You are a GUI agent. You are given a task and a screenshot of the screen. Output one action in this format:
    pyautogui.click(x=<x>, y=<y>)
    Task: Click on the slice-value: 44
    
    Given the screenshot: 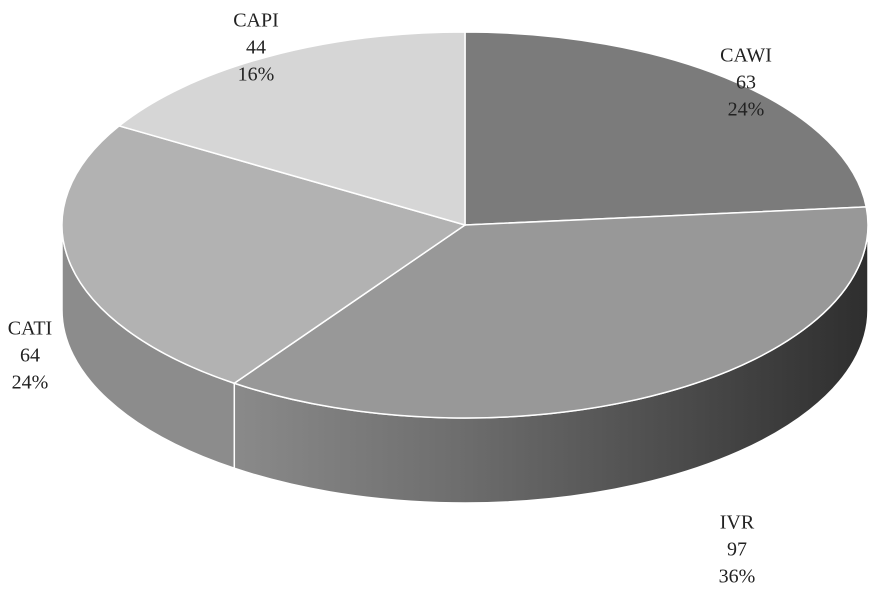 What is the action you would take?
    pyautogui.click(x=256, y=48)
    